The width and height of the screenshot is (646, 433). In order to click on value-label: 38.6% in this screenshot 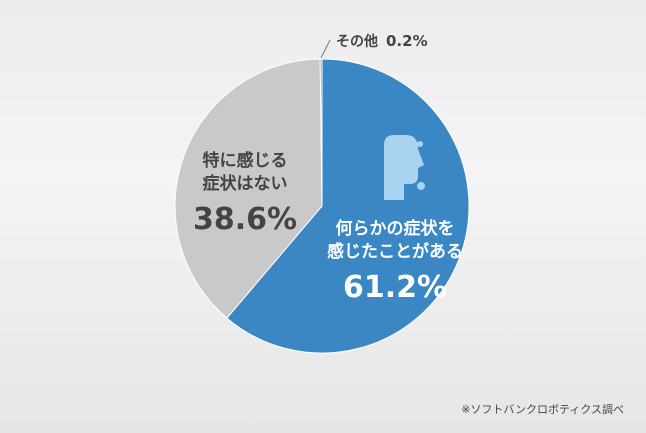, I will do `click(245, 219)`.